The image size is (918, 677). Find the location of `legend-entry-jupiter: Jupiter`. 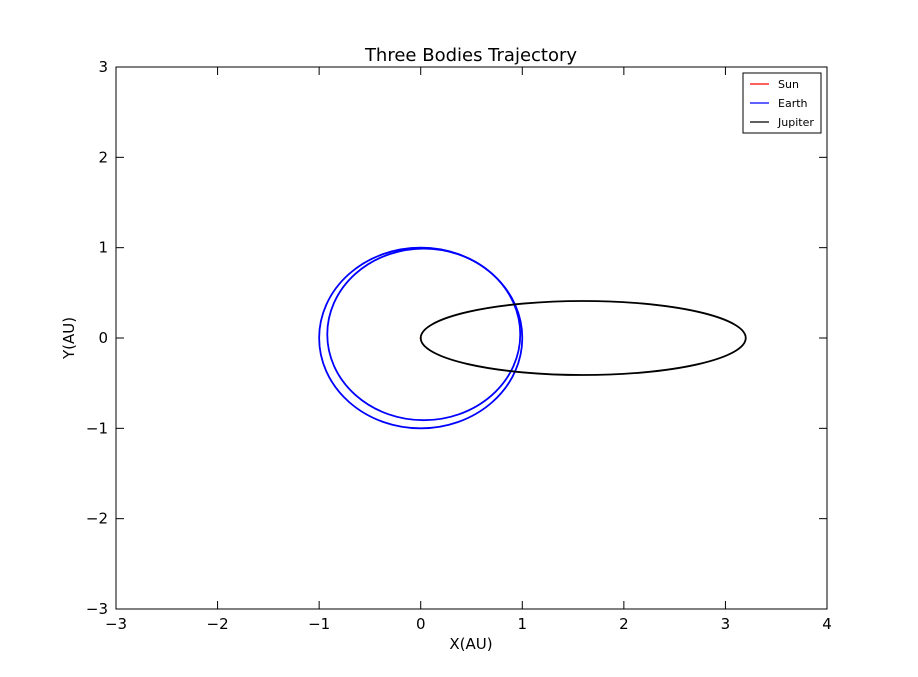

legend-entry-jupiter: Jupiter is located at coordinates (782, 122).